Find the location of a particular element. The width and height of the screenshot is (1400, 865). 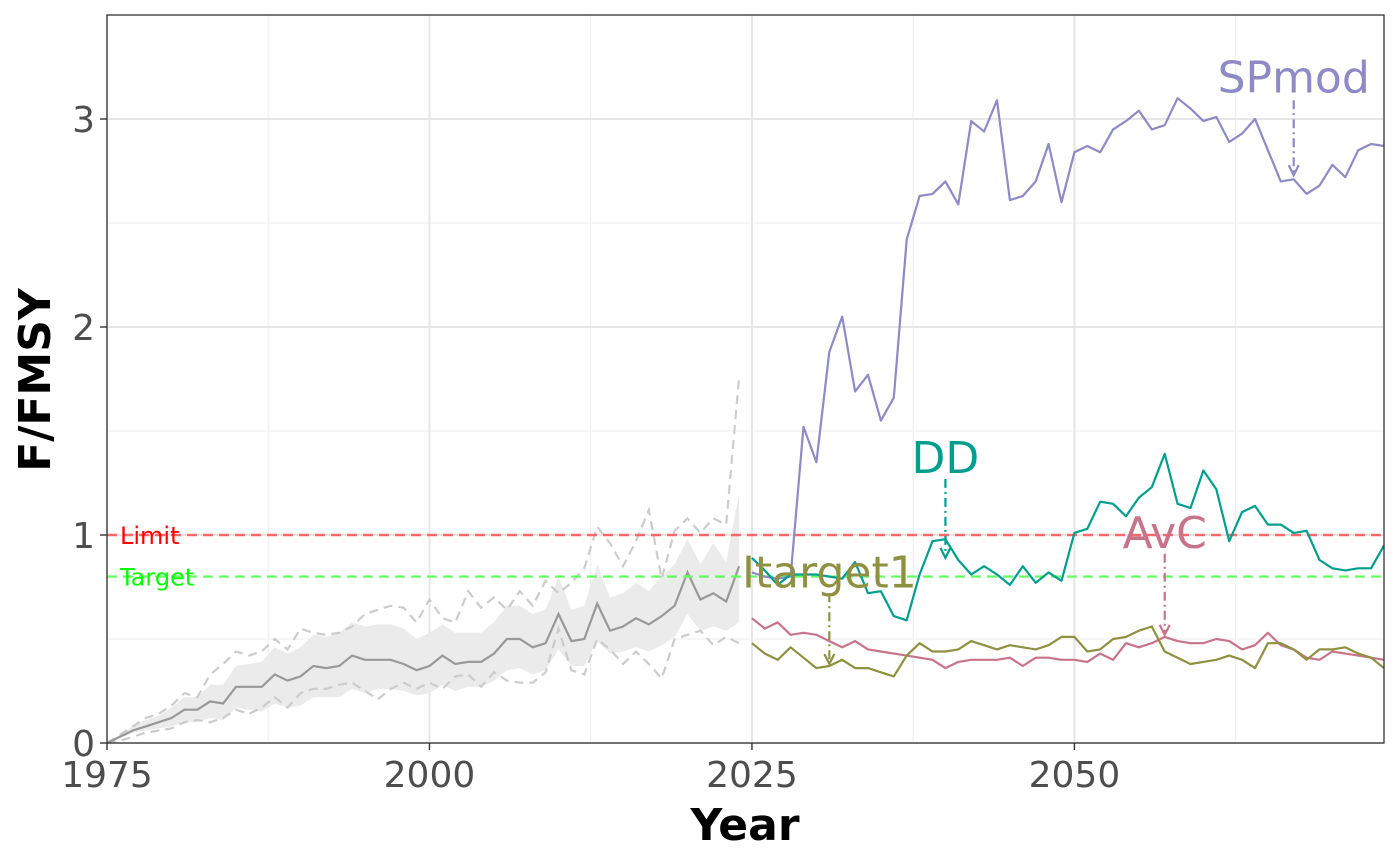

series-label-itarget1: Itarget1 is located at coordinates (829, 572).